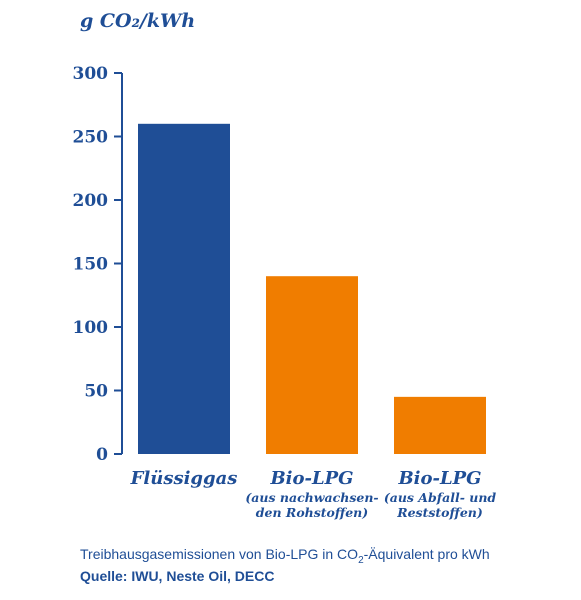  Describe the element at coordinates (137, 21) in the screenshot. I see `y-axis-label: g CO₂/kWh` at that location.